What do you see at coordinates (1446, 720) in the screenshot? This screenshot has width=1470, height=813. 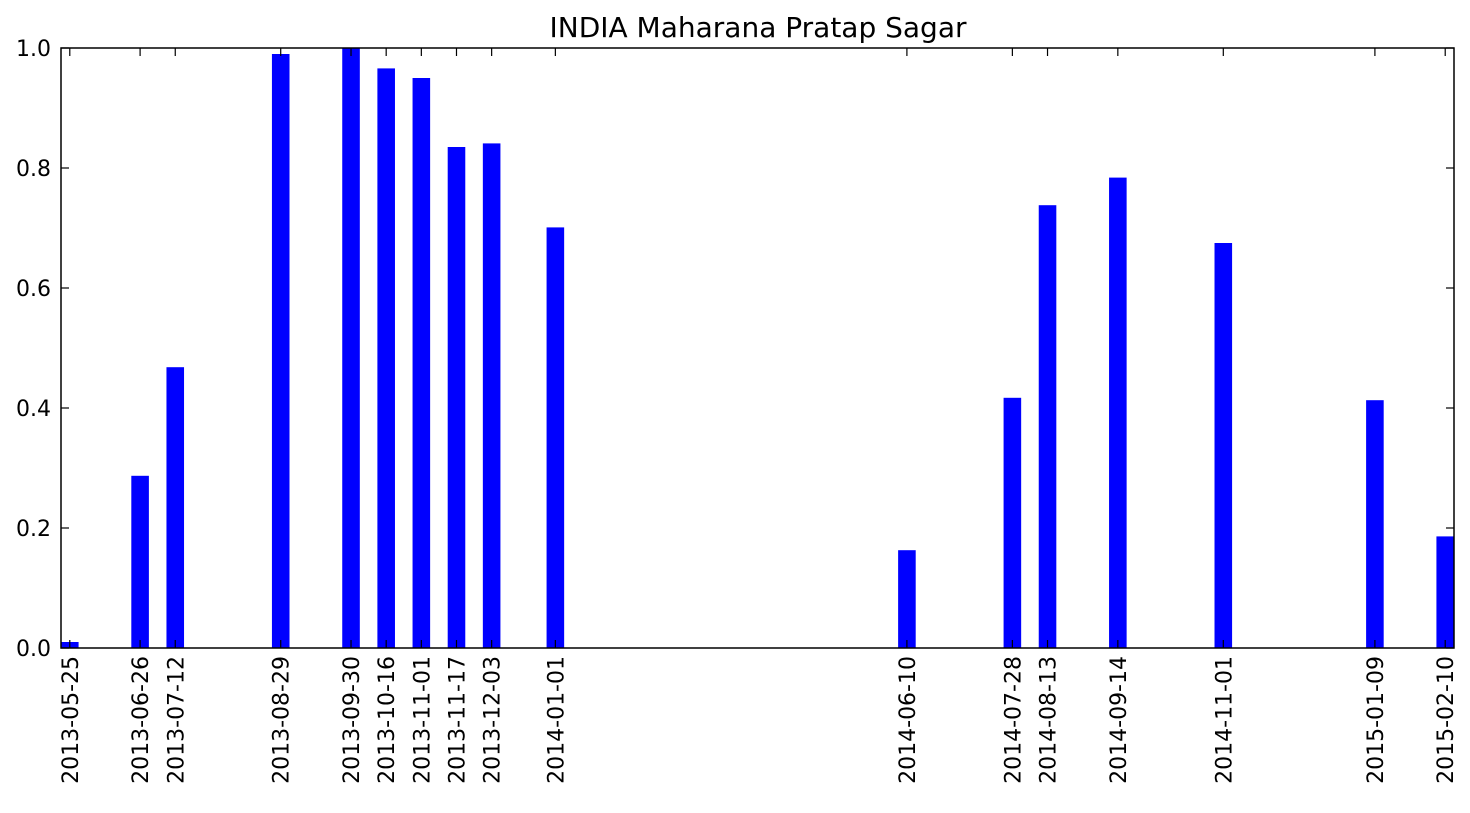 I see `x-tick-label: 2015-02-10` at bounding box center [1446, 720].